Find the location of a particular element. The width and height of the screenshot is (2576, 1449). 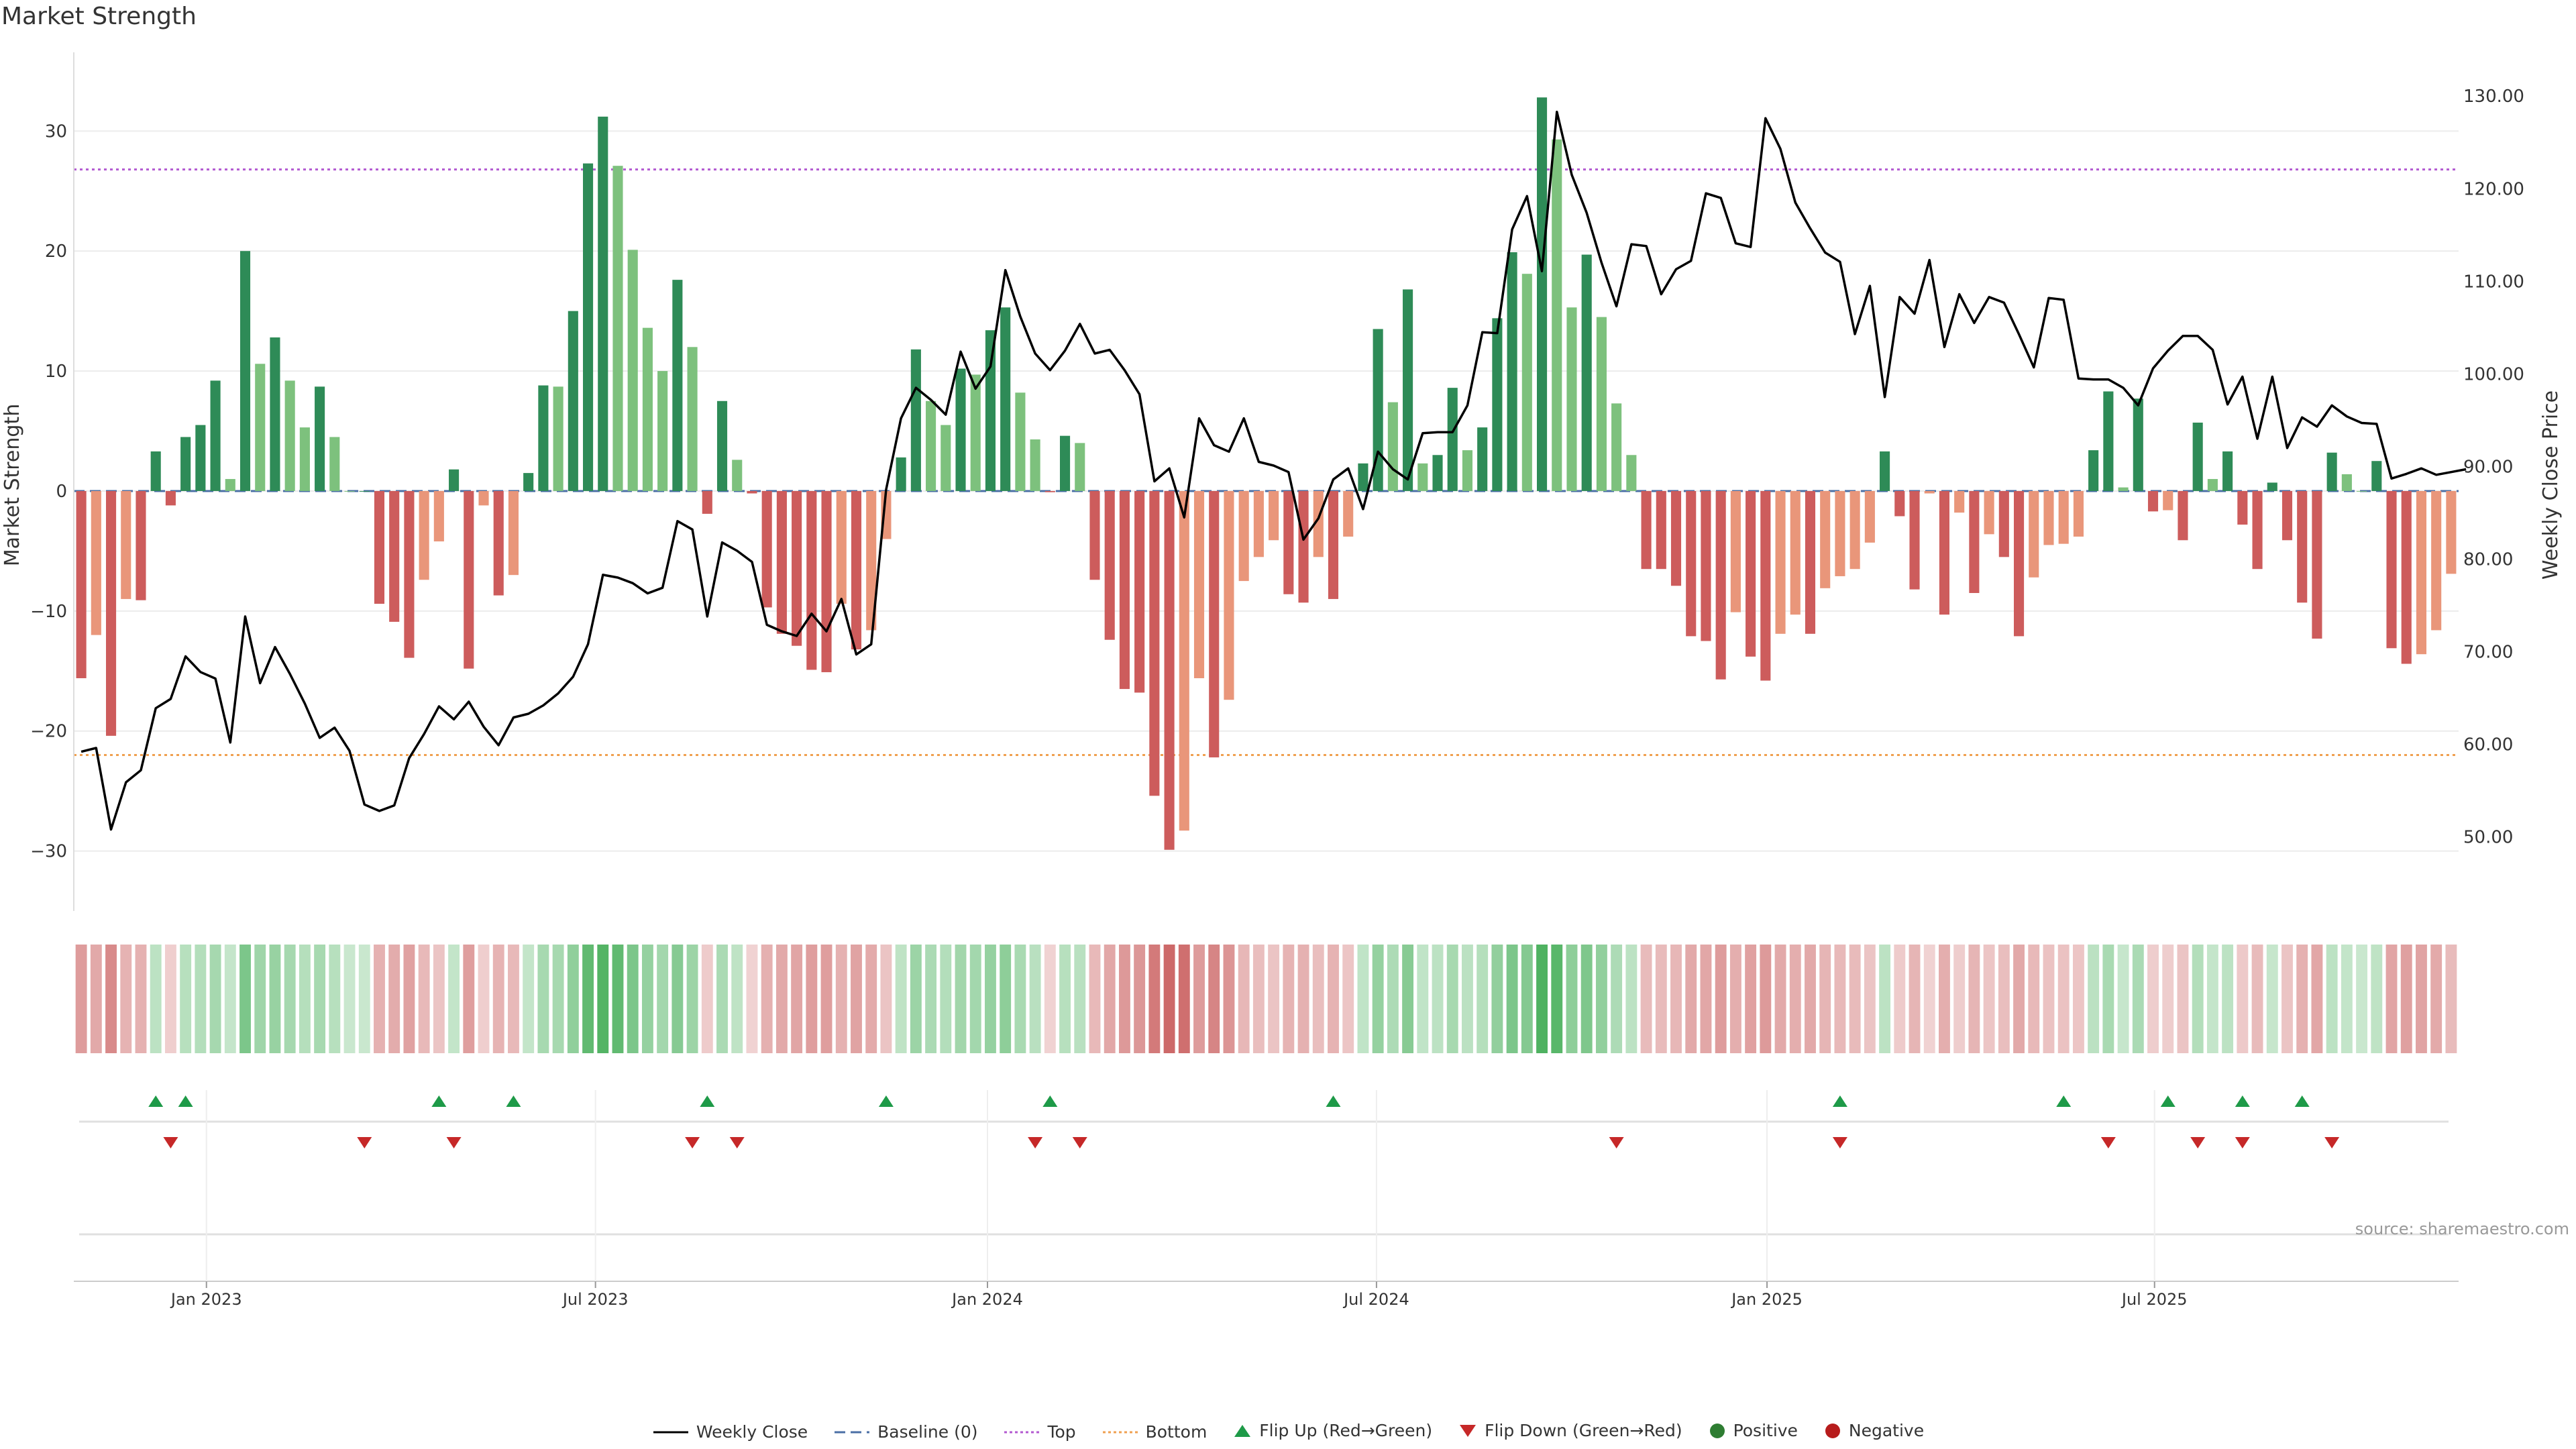

legend-positive: Positive is located at coordinates (1753, 1430).